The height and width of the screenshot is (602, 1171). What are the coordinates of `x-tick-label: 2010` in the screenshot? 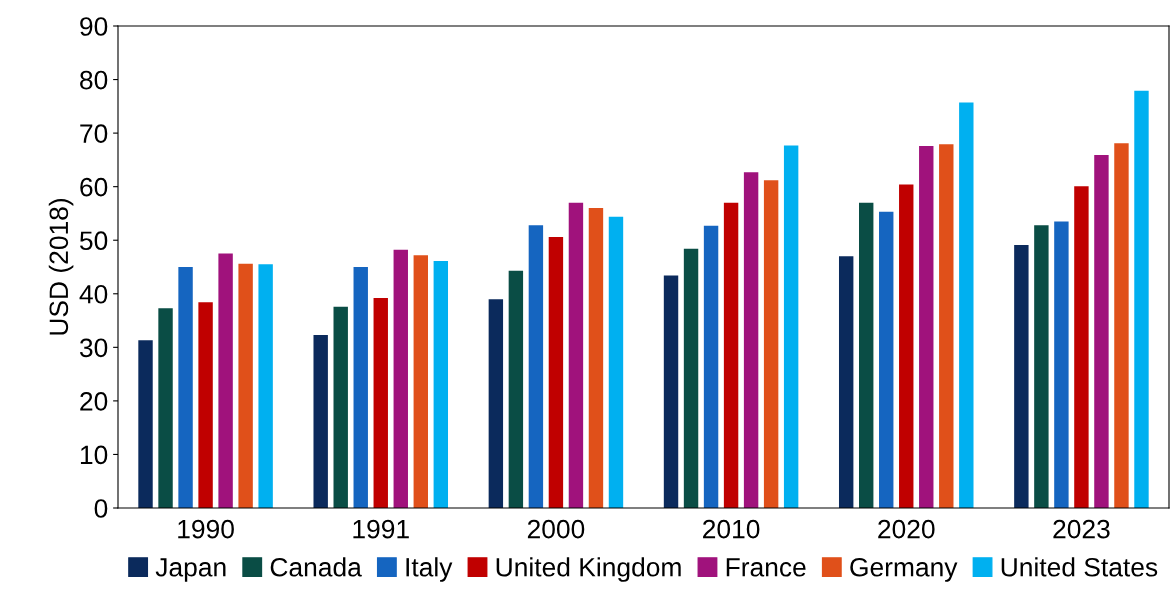 It's located at (731, 529).